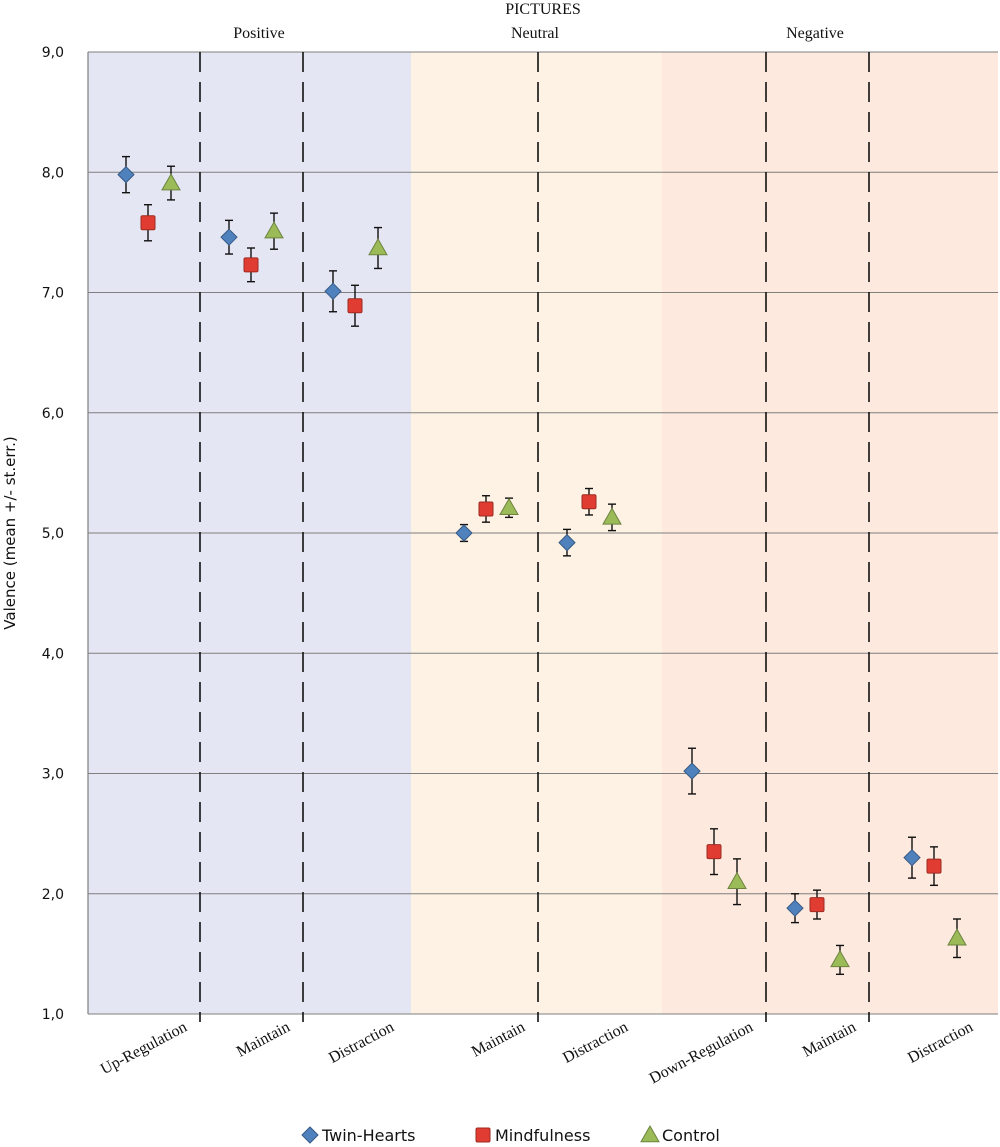  Describe the element at coordinates (53, 654) in the screenshot. I see `y-tick-label: 4,0` at that location.